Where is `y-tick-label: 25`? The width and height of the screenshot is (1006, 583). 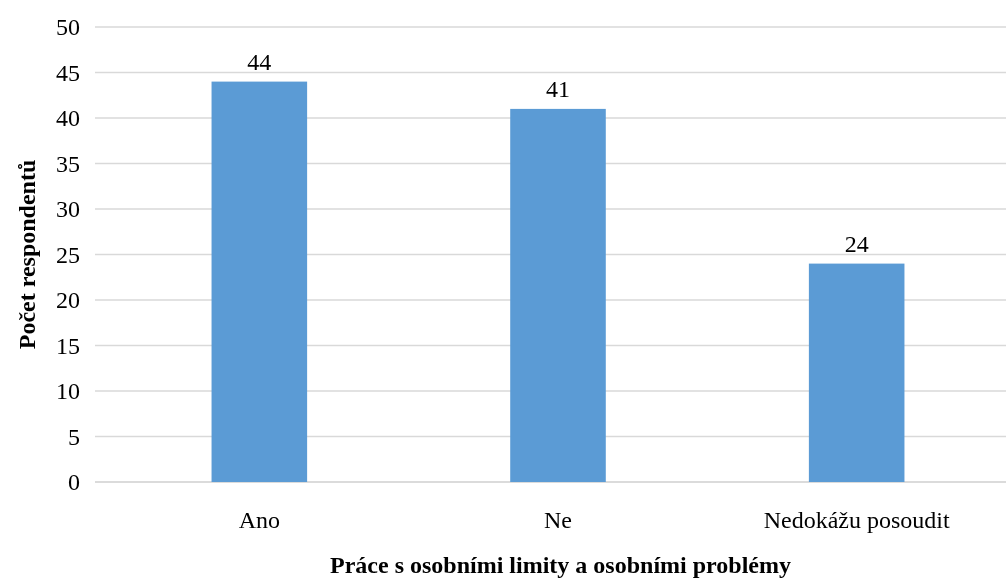
y-tick-label: 25 is located at coordinates (68, 254).